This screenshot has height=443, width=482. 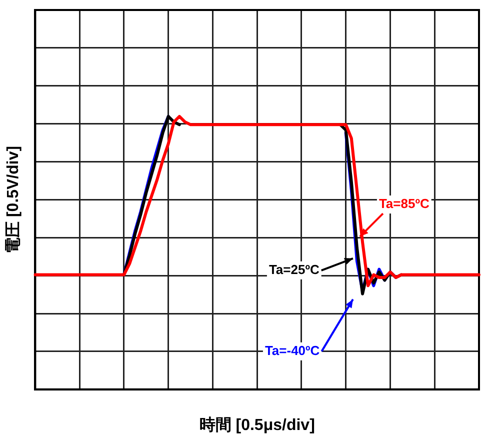 I want to click on y-axis-title: 電圧 [0.5V/div], so click(x=13, y=200).